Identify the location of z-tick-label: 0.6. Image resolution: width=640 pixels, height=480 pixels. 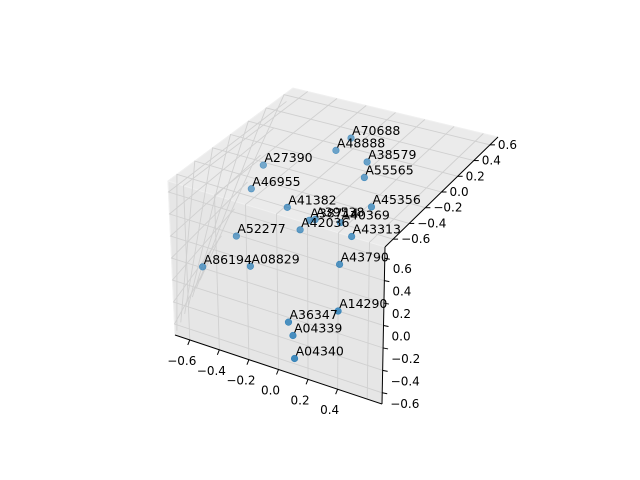
(507, 145).